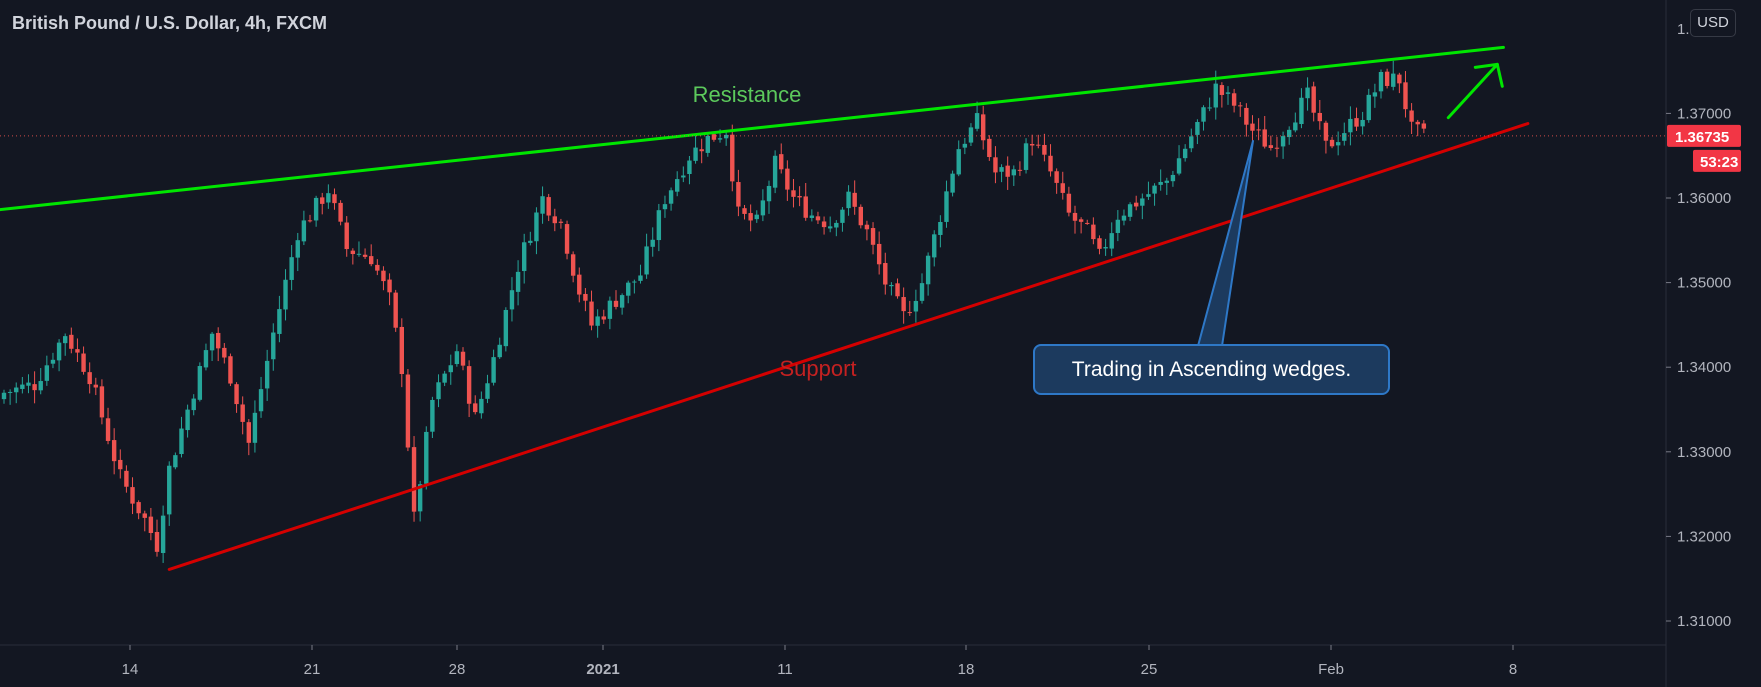 This screenshot has height=687, width=1761. What do you see at coordinates (820, 661) in the screenshot?
I see `time-axis: 14 21 28 2021 11 18 25 Feb 8` at bounding box center [820, 661].